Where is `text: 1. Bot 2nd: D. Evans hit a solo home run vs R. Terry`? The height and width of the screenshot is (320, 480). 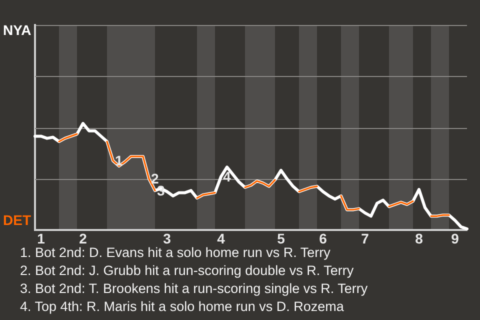
text: 1. Bot 2nd: D. Evans hit a solo home run vs R. Terry is located at coordinates (175, 252).